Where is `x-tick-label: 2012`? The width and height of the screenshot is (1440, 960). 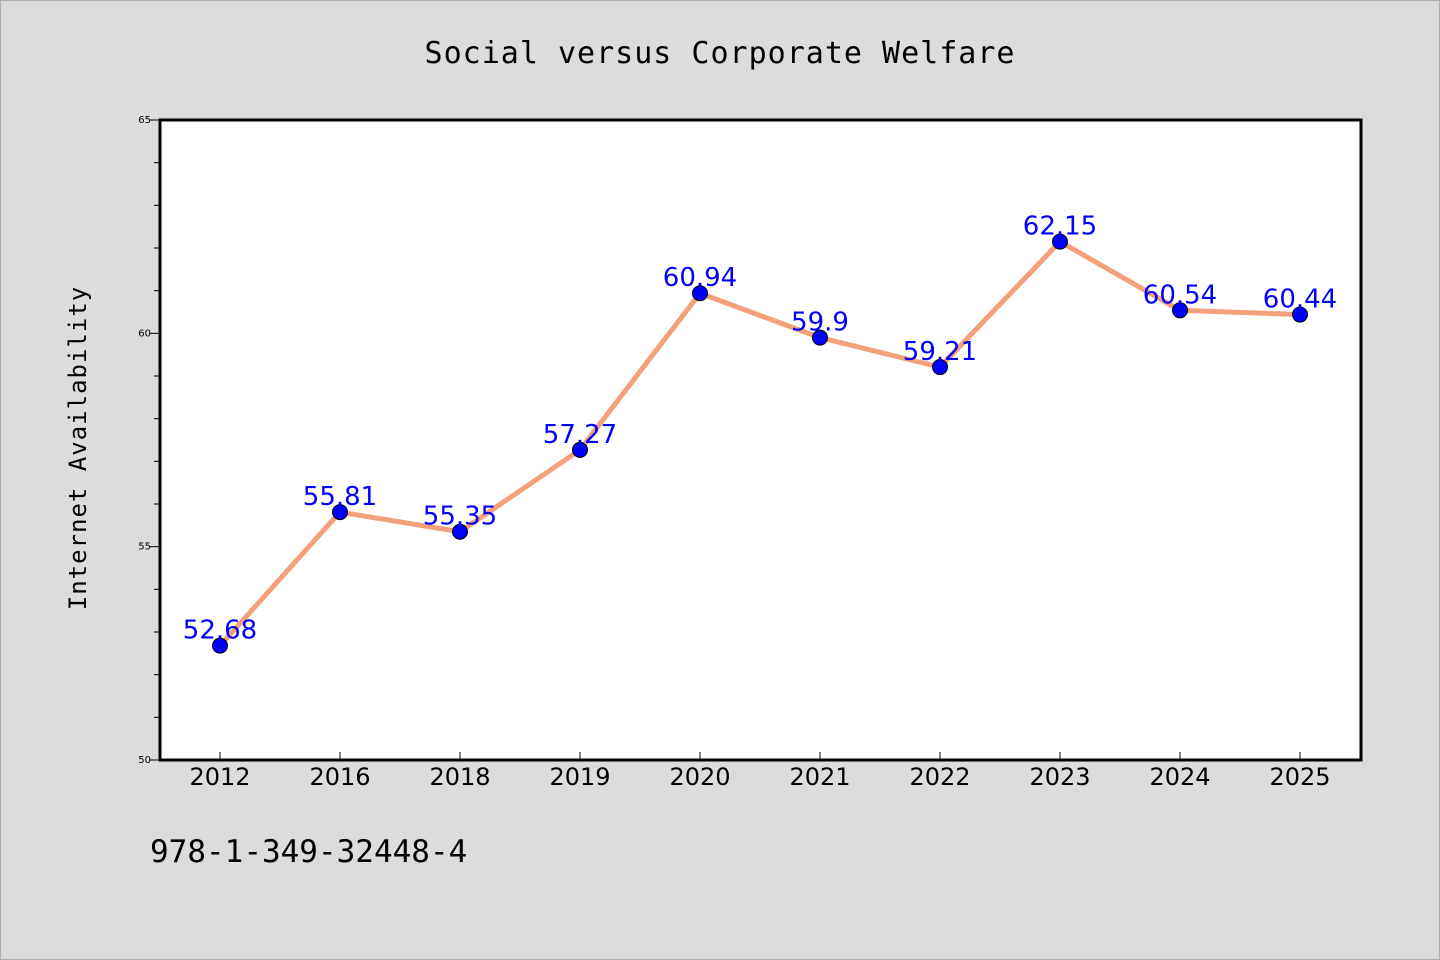 x-tick-label: 2012 is located at coordinates (219, 777).